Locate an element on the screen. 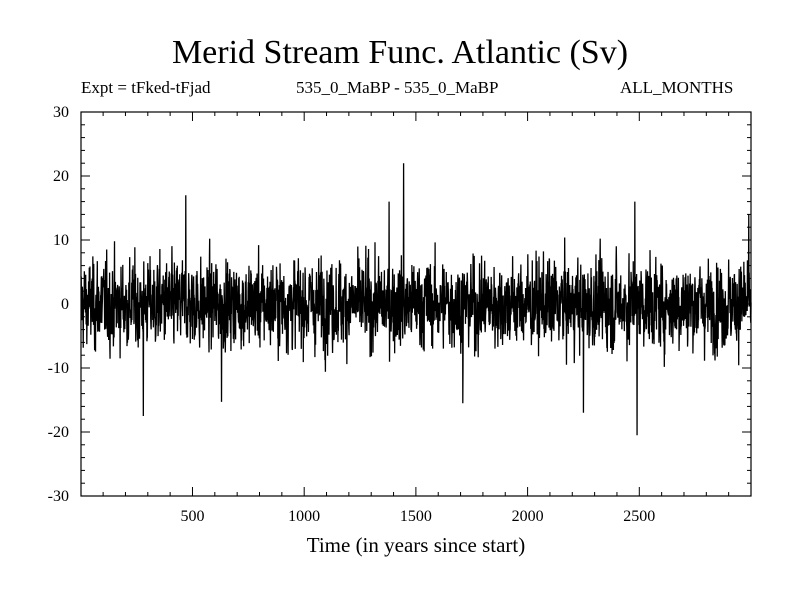 Image resolution: width=800 pixels, height=600 pixels. x-axis-label: Time (in years since start) is located at coordinates (416, 545).